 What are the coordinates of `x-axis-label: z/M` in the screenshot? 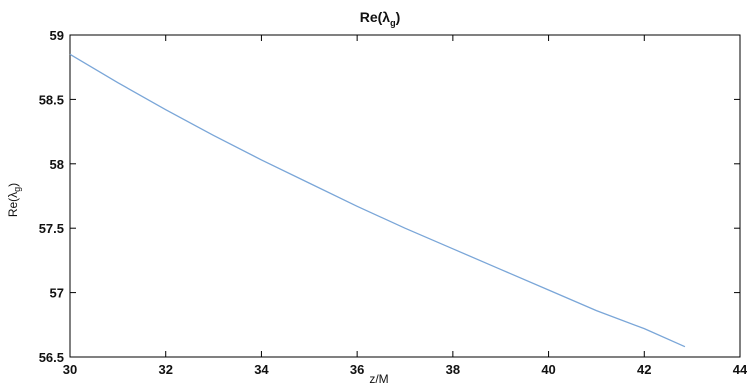 It's located at (378, 379).